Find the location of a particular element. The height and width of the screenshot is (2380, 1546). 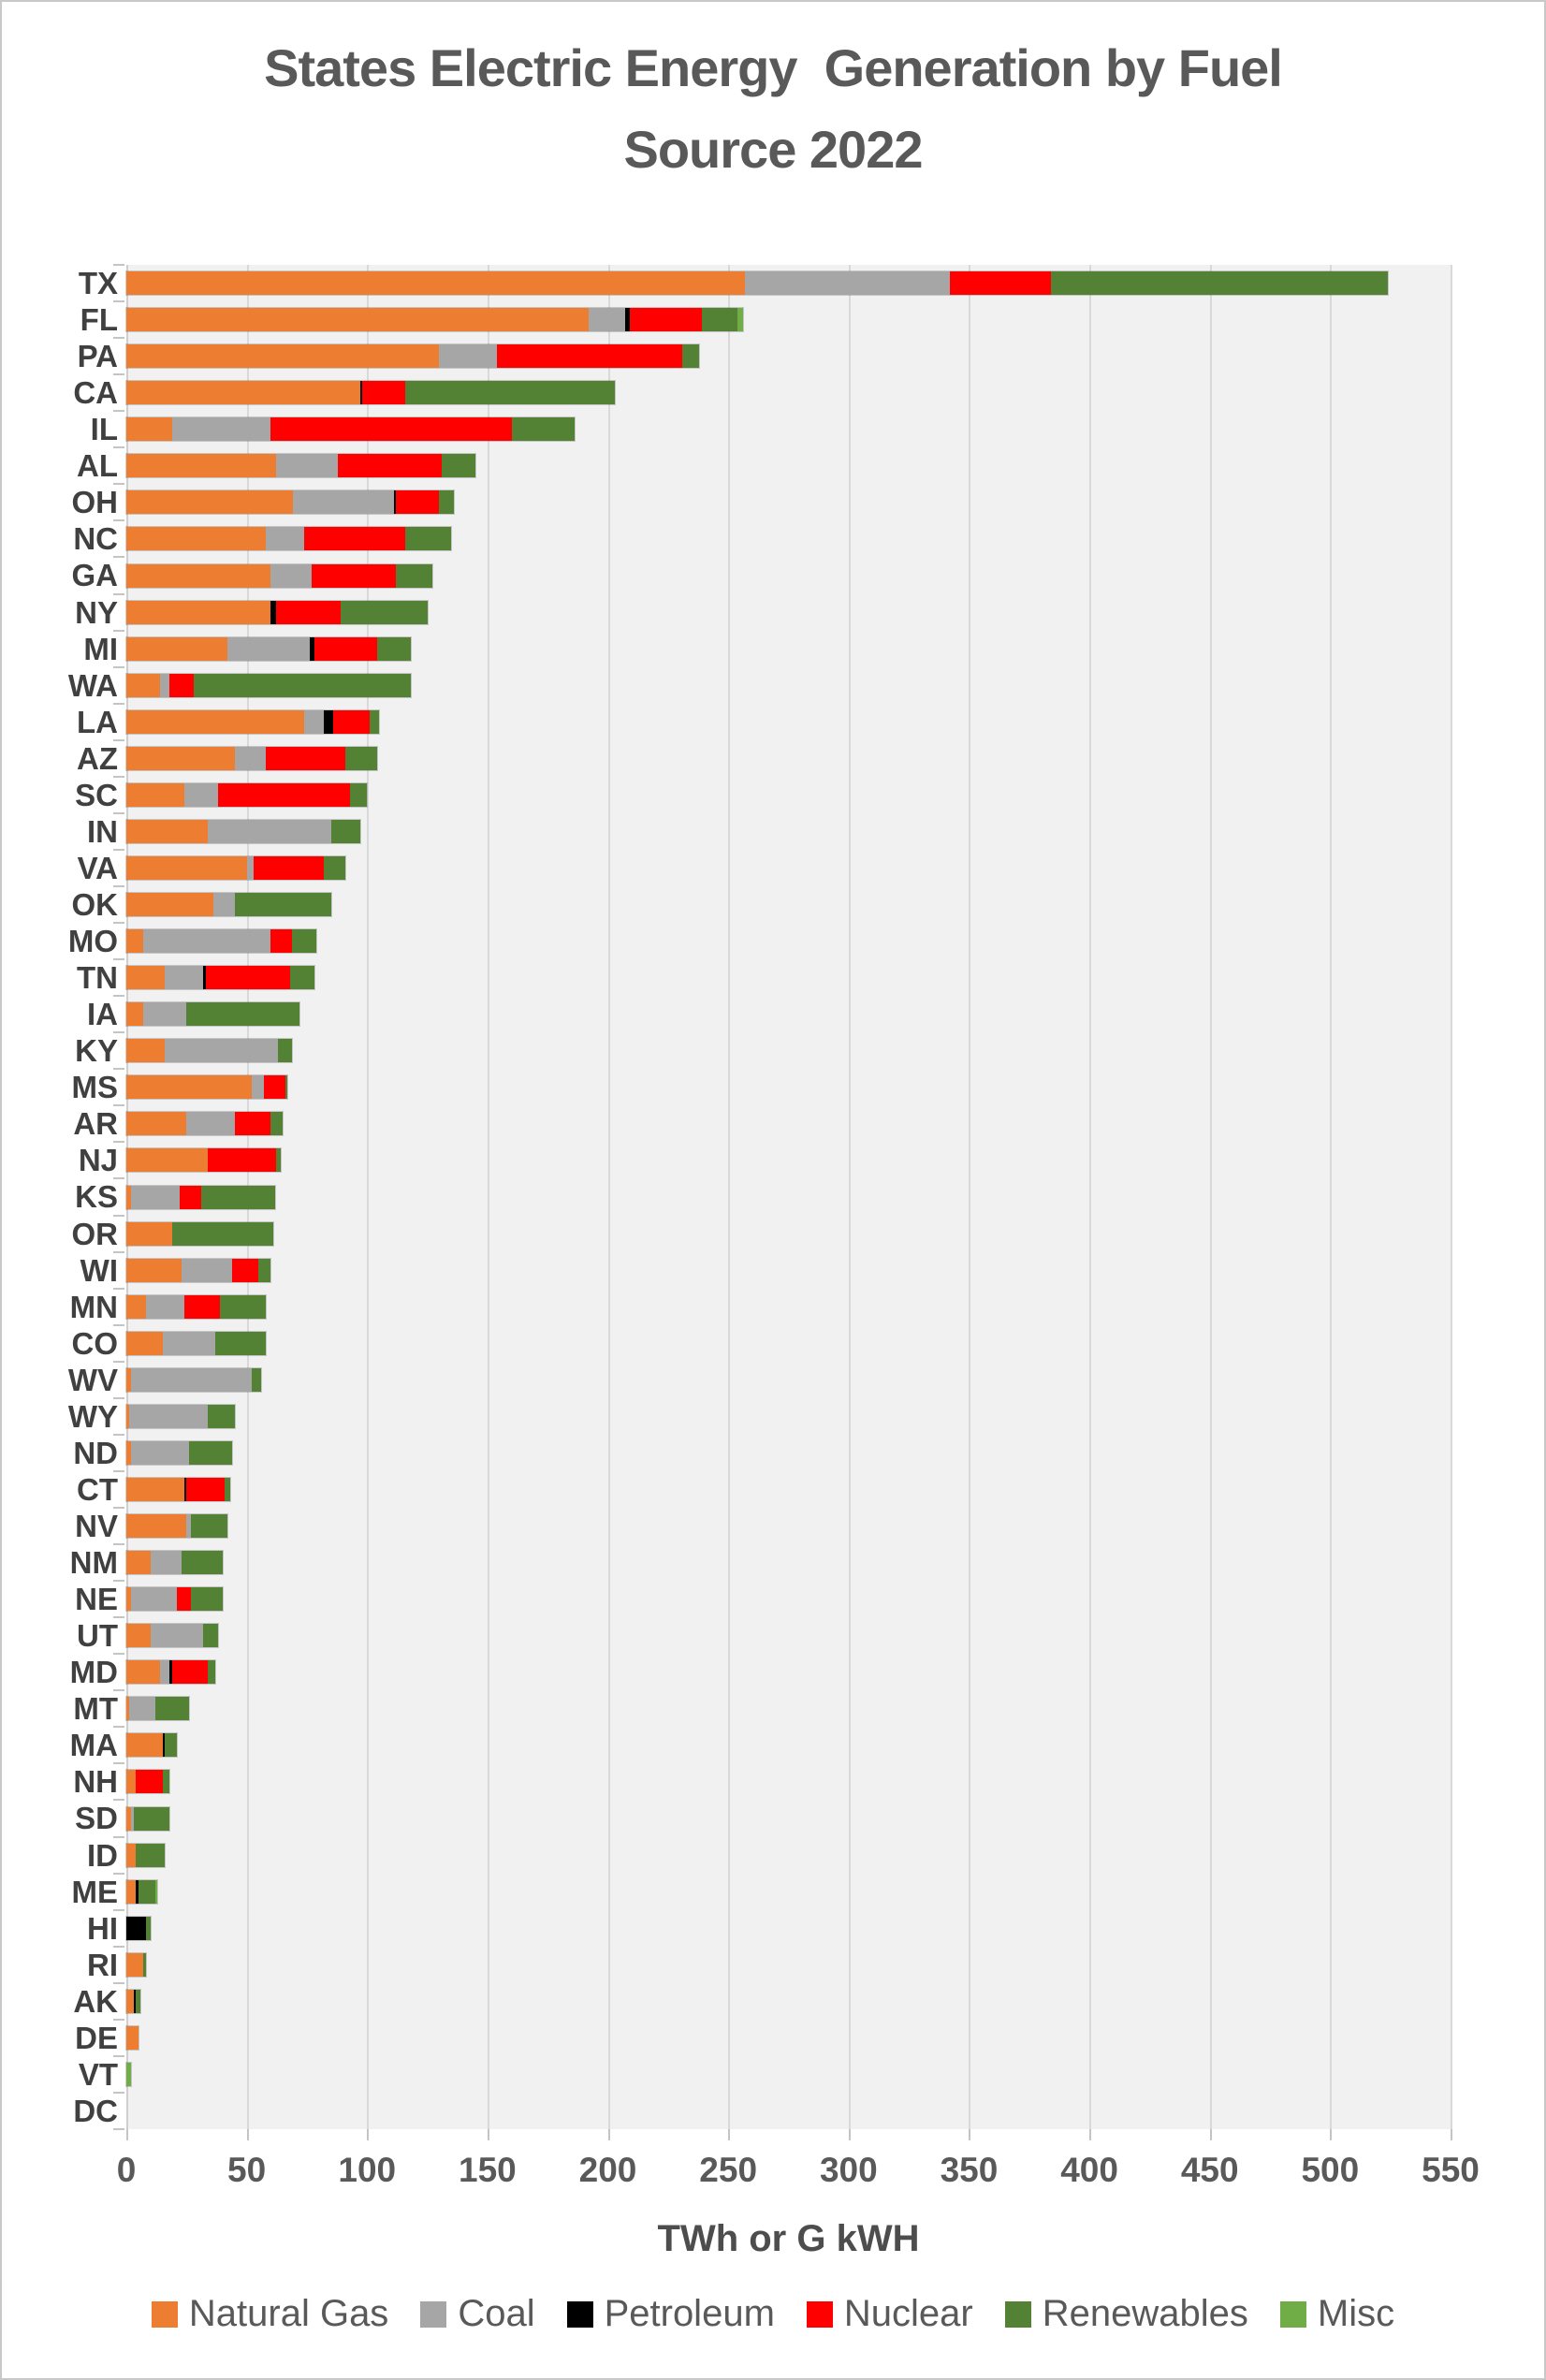

segment-IA-renewables is located at coordinates (243, 1014).